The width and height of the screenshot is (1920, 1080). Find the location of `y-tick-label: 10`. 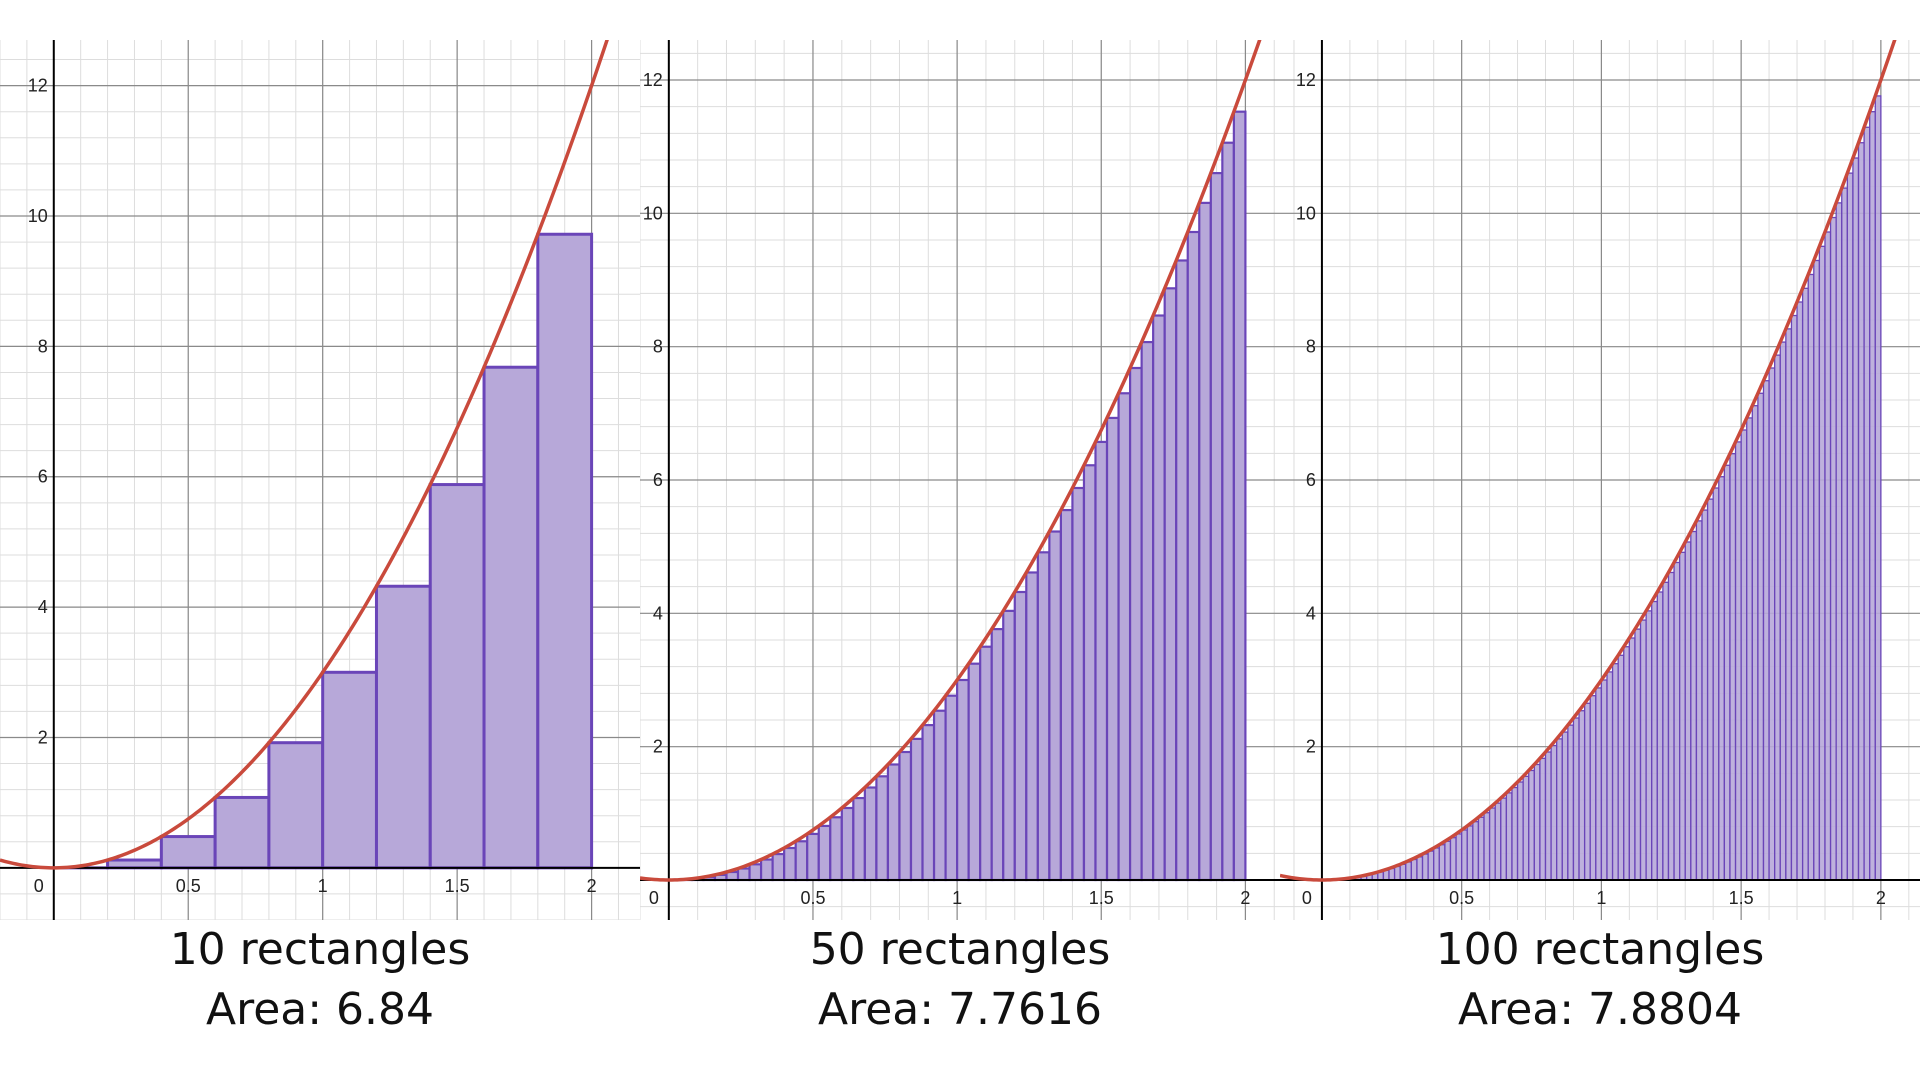

y-tick-label: 10 is located at coordinates (653, 213).